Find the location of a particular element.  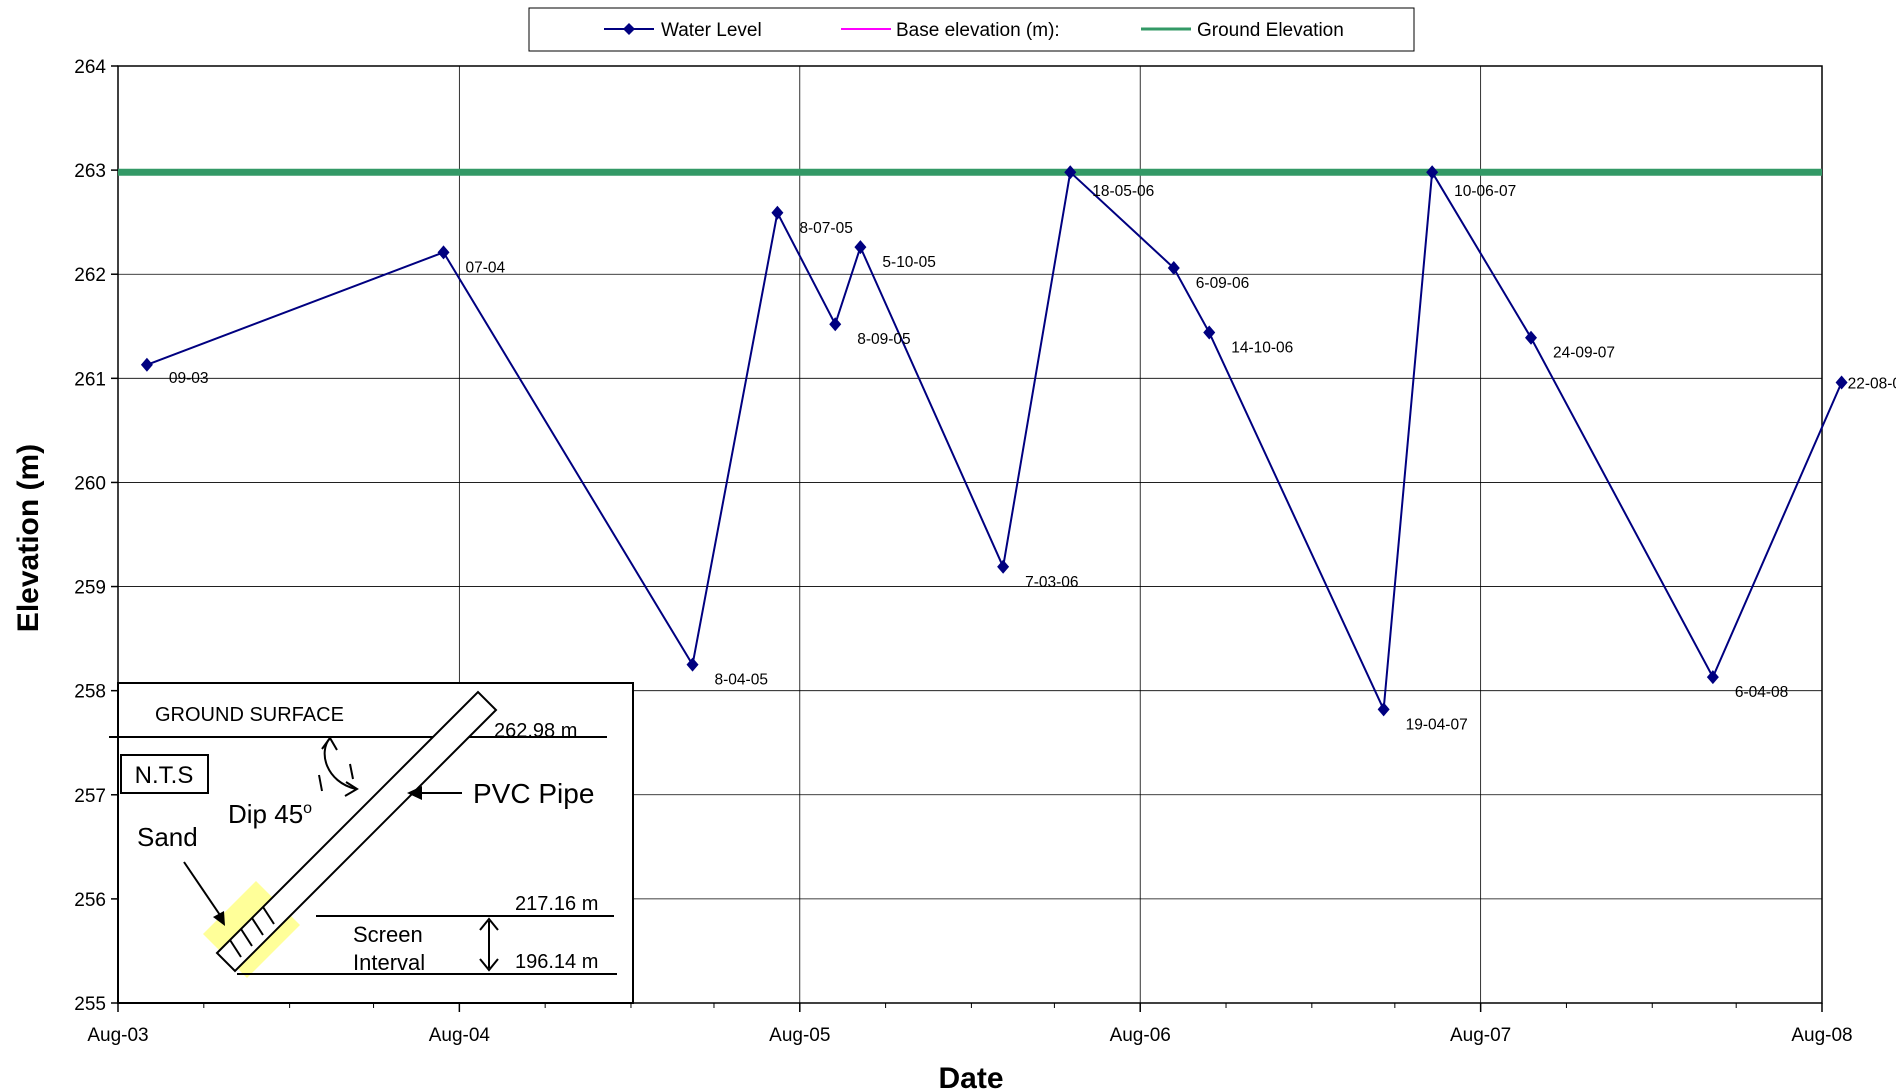

x-tick-label: Aug-05 is located at coordinates (799, 1035).